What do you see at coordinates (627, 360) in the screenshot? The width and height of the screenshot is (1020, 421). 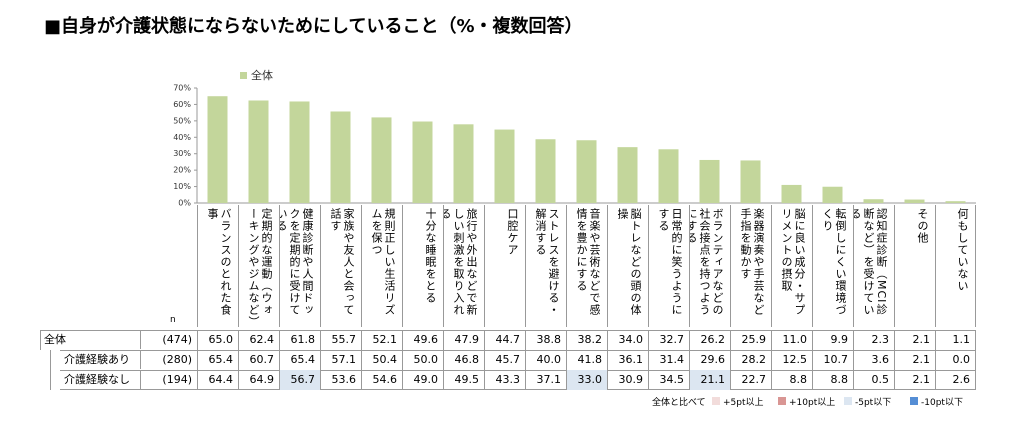 I see `table-cell: 36.1` at bounding box center [627, 360].